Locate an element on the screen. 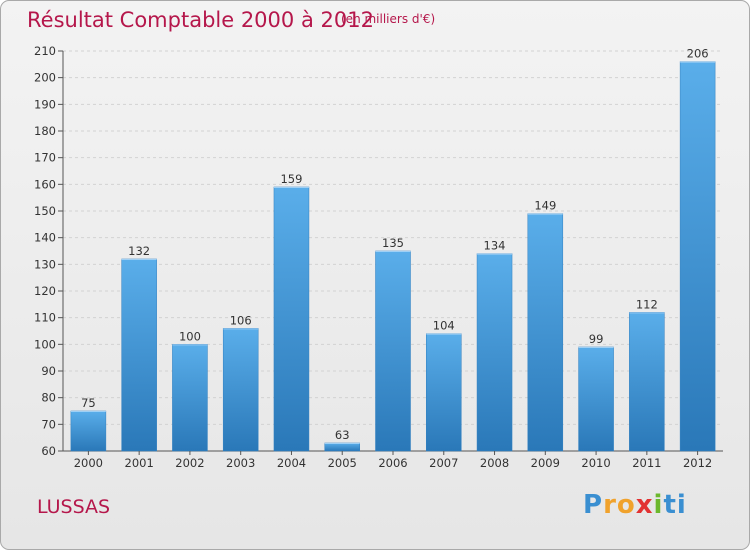 The height and width of the screenshot is (550, 750). x-tick-label: 2009 is located at coordinates (545, 463).